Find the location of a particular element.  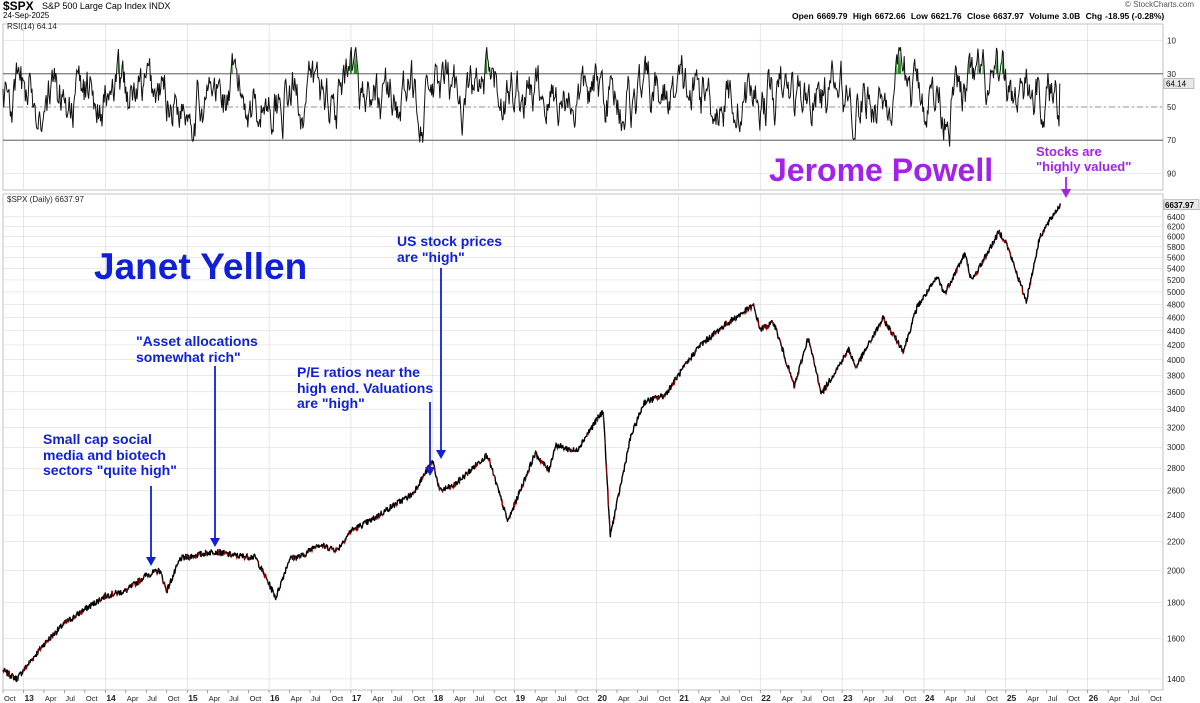

annotation-line: high end. Valuations is located at coordinates (365, 387).